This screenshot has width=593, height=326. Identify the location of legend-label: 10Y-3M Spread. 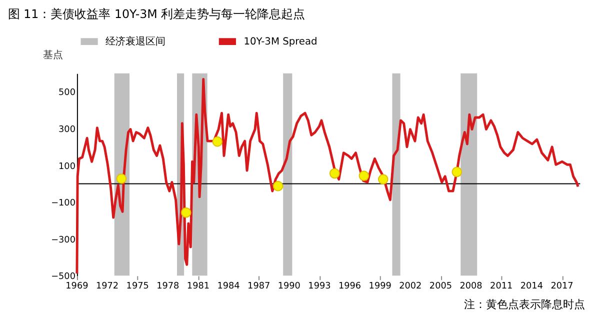
(281, 42).